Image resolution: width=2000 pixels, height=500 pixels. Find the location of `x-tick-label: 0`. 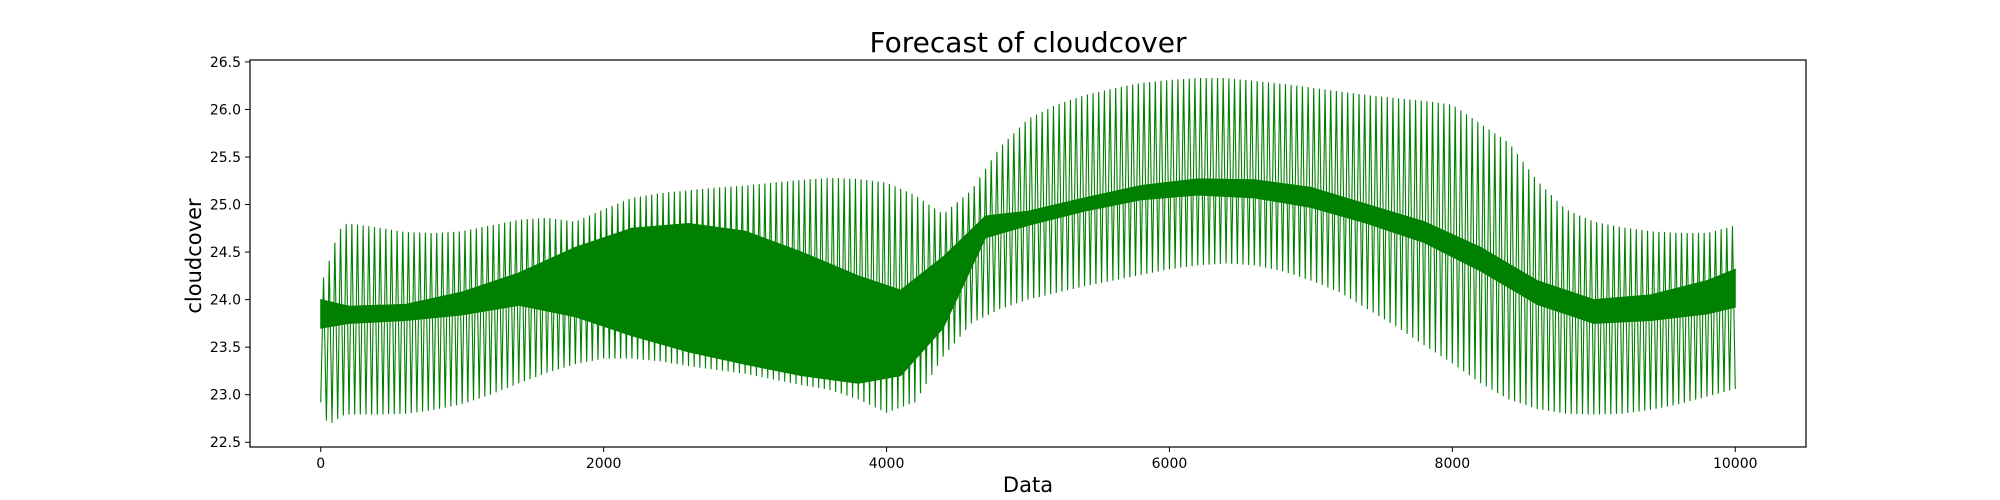

x-tick-label: 0 is located at coordinates (320, 464).